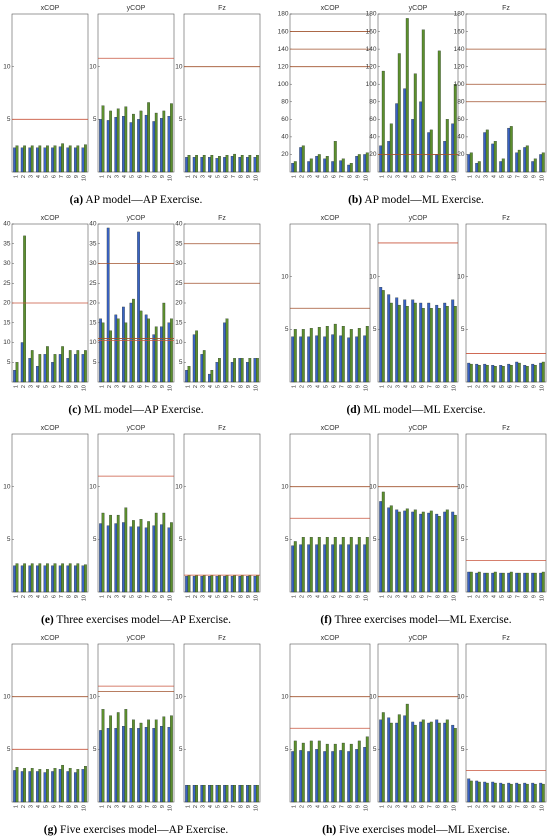 The width and height of the screenshot is (550, 838). Describe the element at coordinates (285, 101) in the screenshot. I see `y-tick-label: 80` at that location.